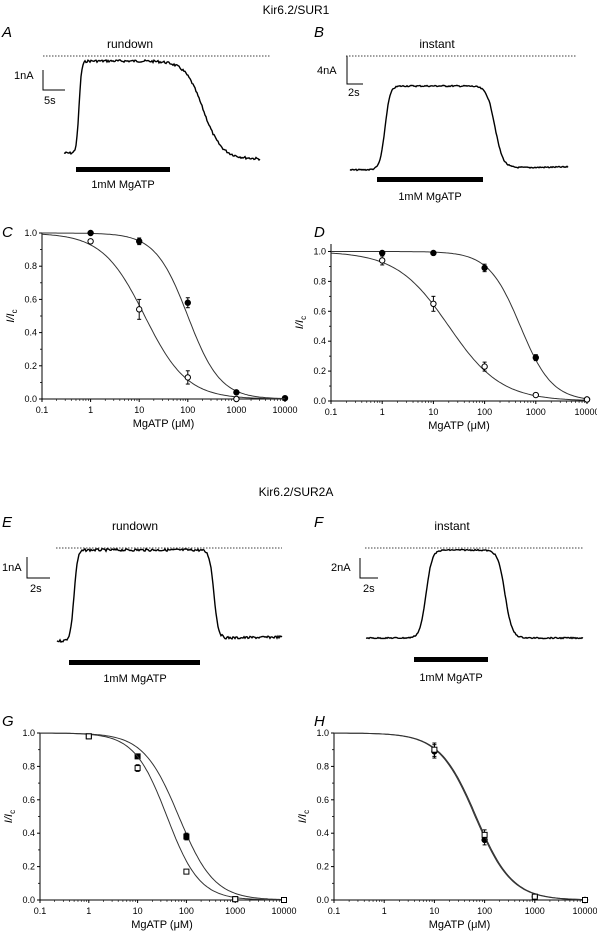 The height and width of the screenshot is (937, 597). I want to click on panel-letter-g: G, so click(8, 721).